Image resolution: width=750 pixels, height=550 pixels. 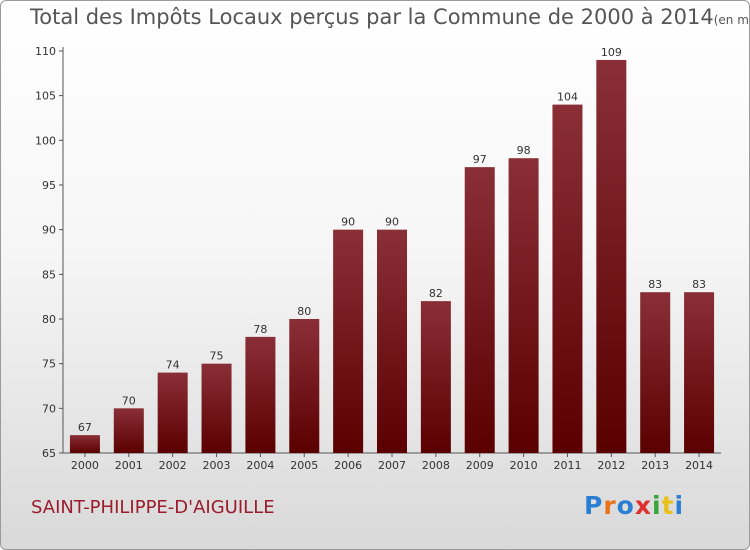 What do you see at coordinates (49, 230) in the screenshot?
I see `y-tick-label: 90` at bounding box center [49, 230].